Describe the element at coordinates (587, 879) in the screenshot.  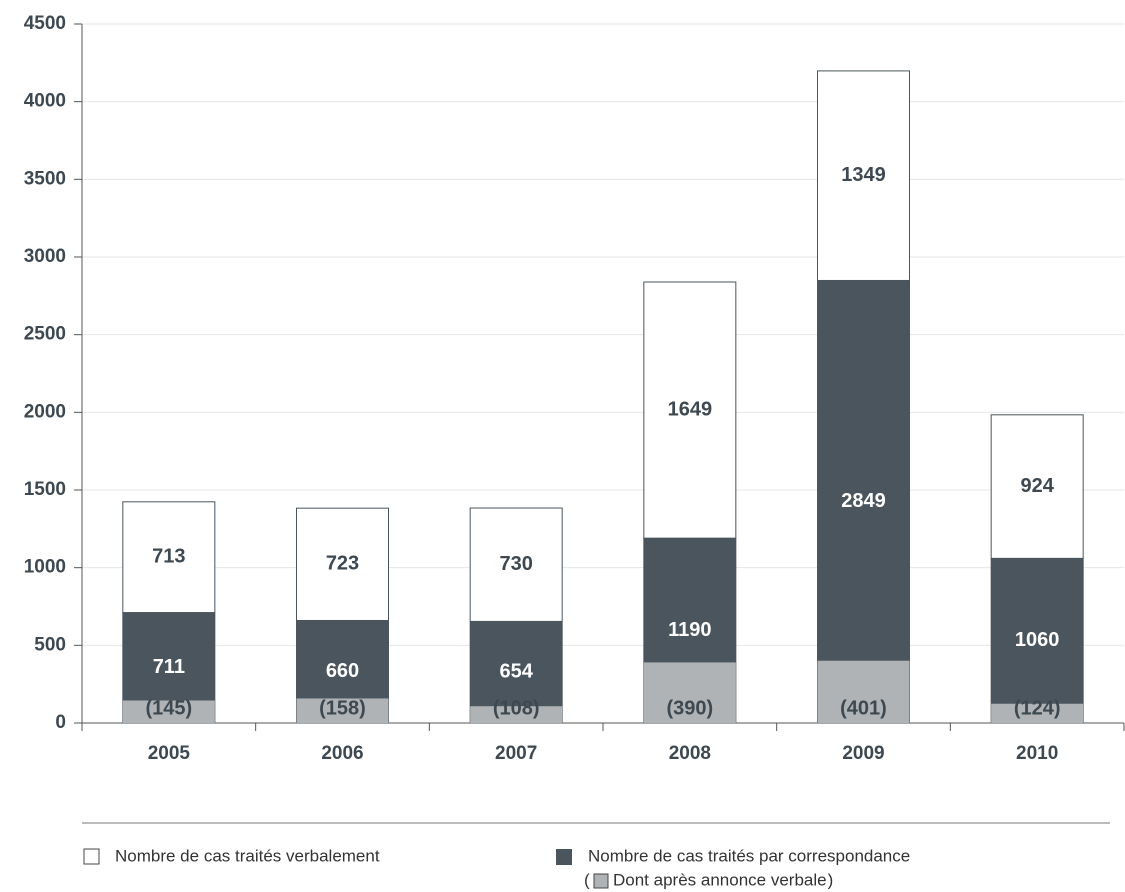
I see `legend-bracket: (` at that location.